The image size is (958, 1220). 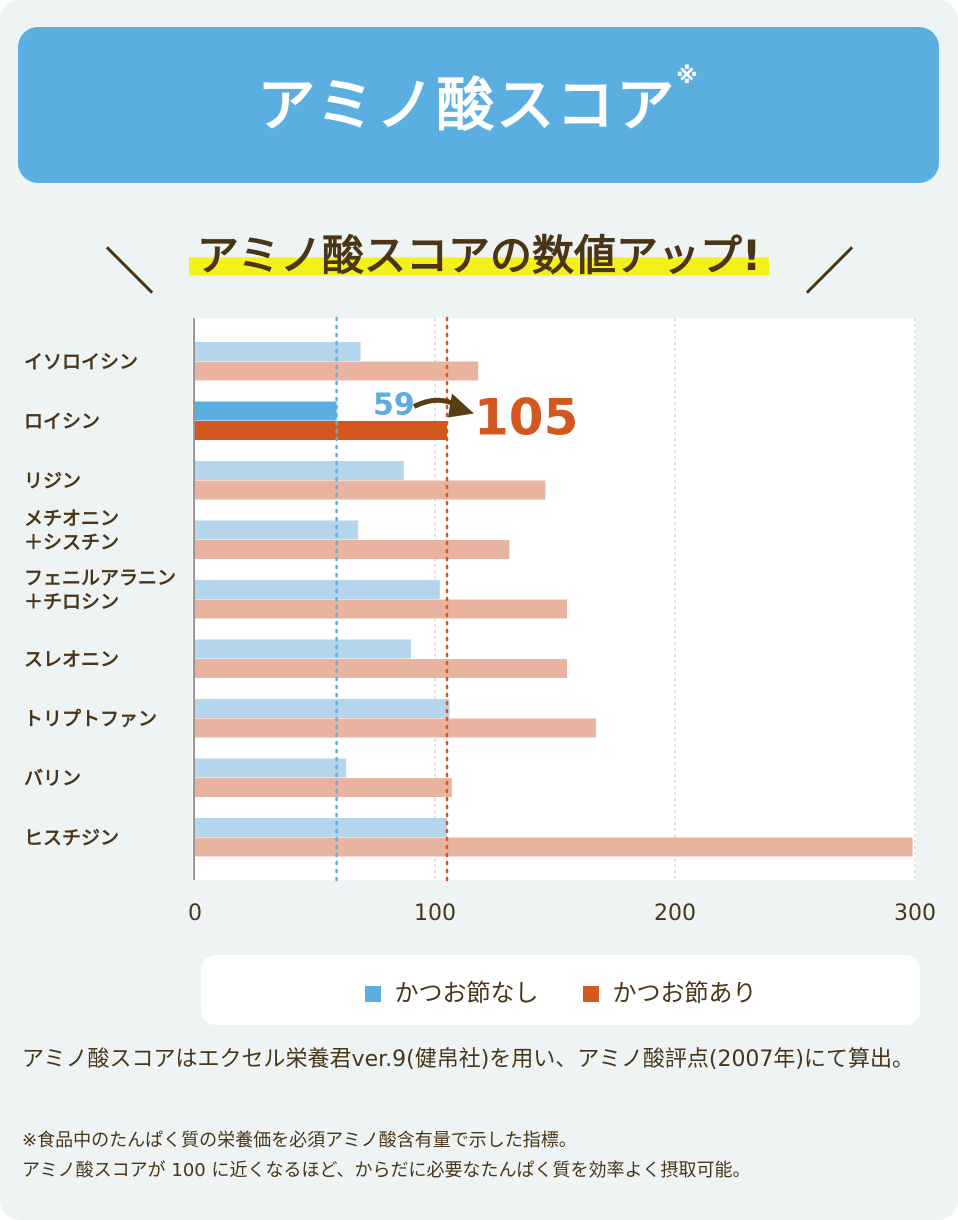 I want to click on category-label: スレオニン, so click(x=71, y=660).